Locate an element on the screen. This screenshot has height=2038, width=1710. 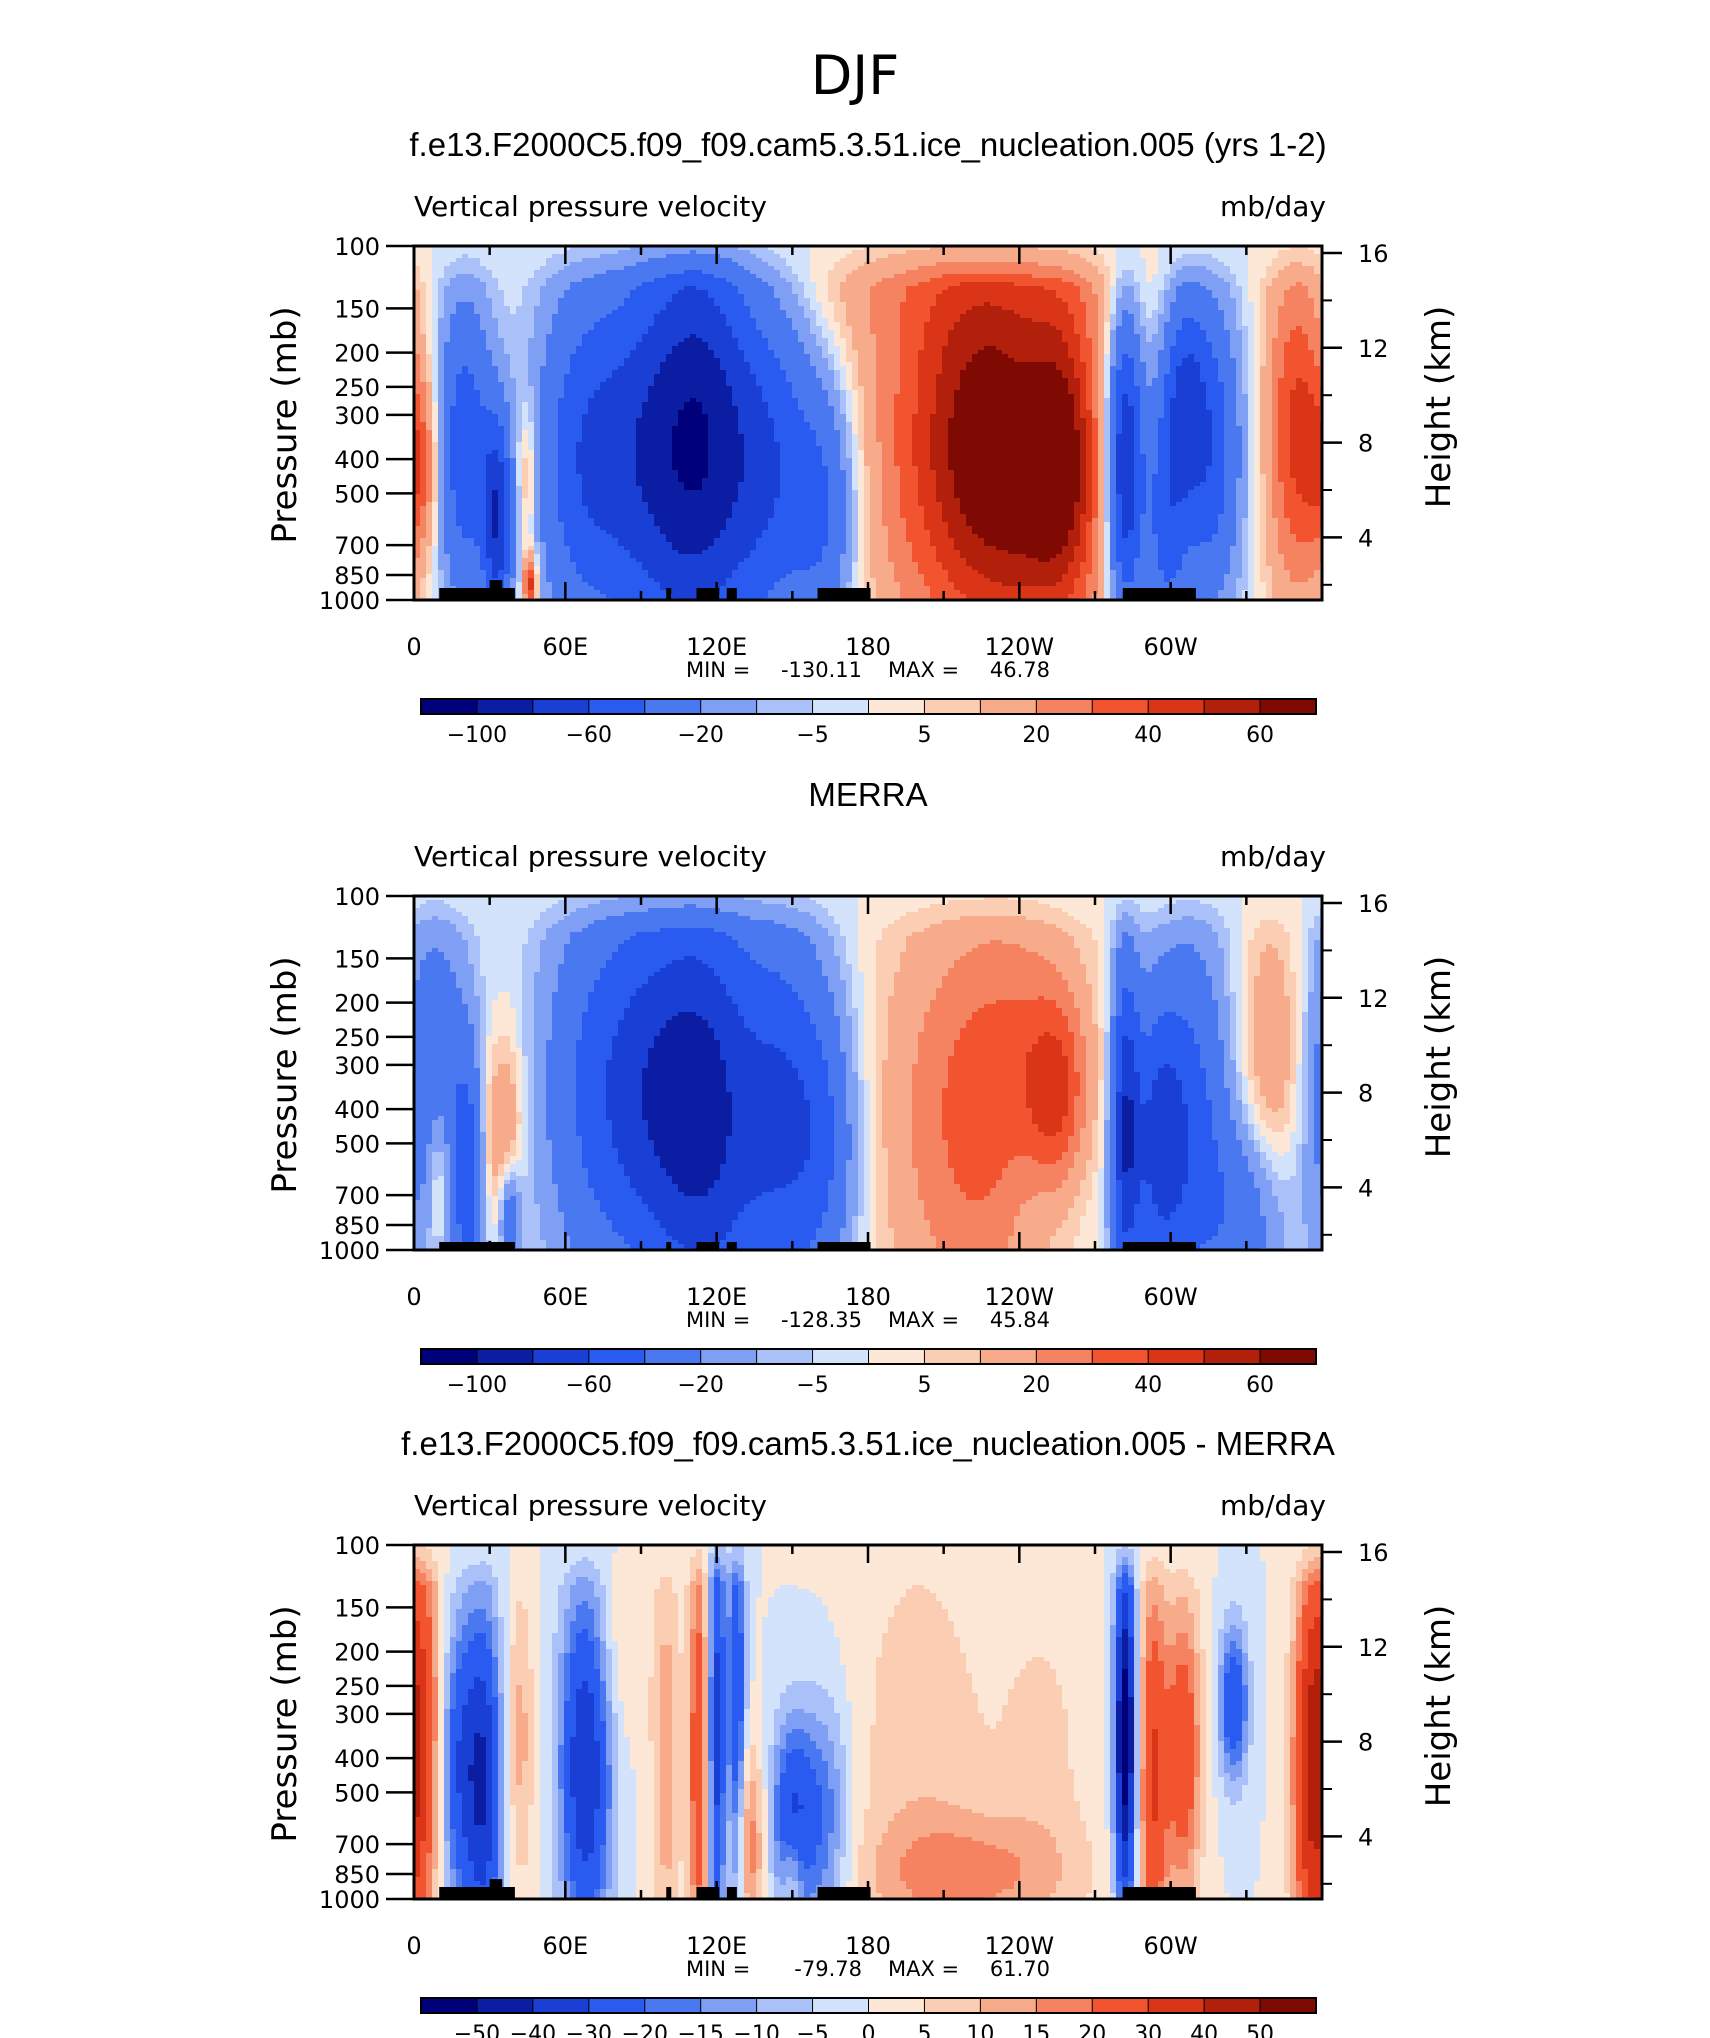
colorbar-label: −15 is located at coordinates (700, 2030).